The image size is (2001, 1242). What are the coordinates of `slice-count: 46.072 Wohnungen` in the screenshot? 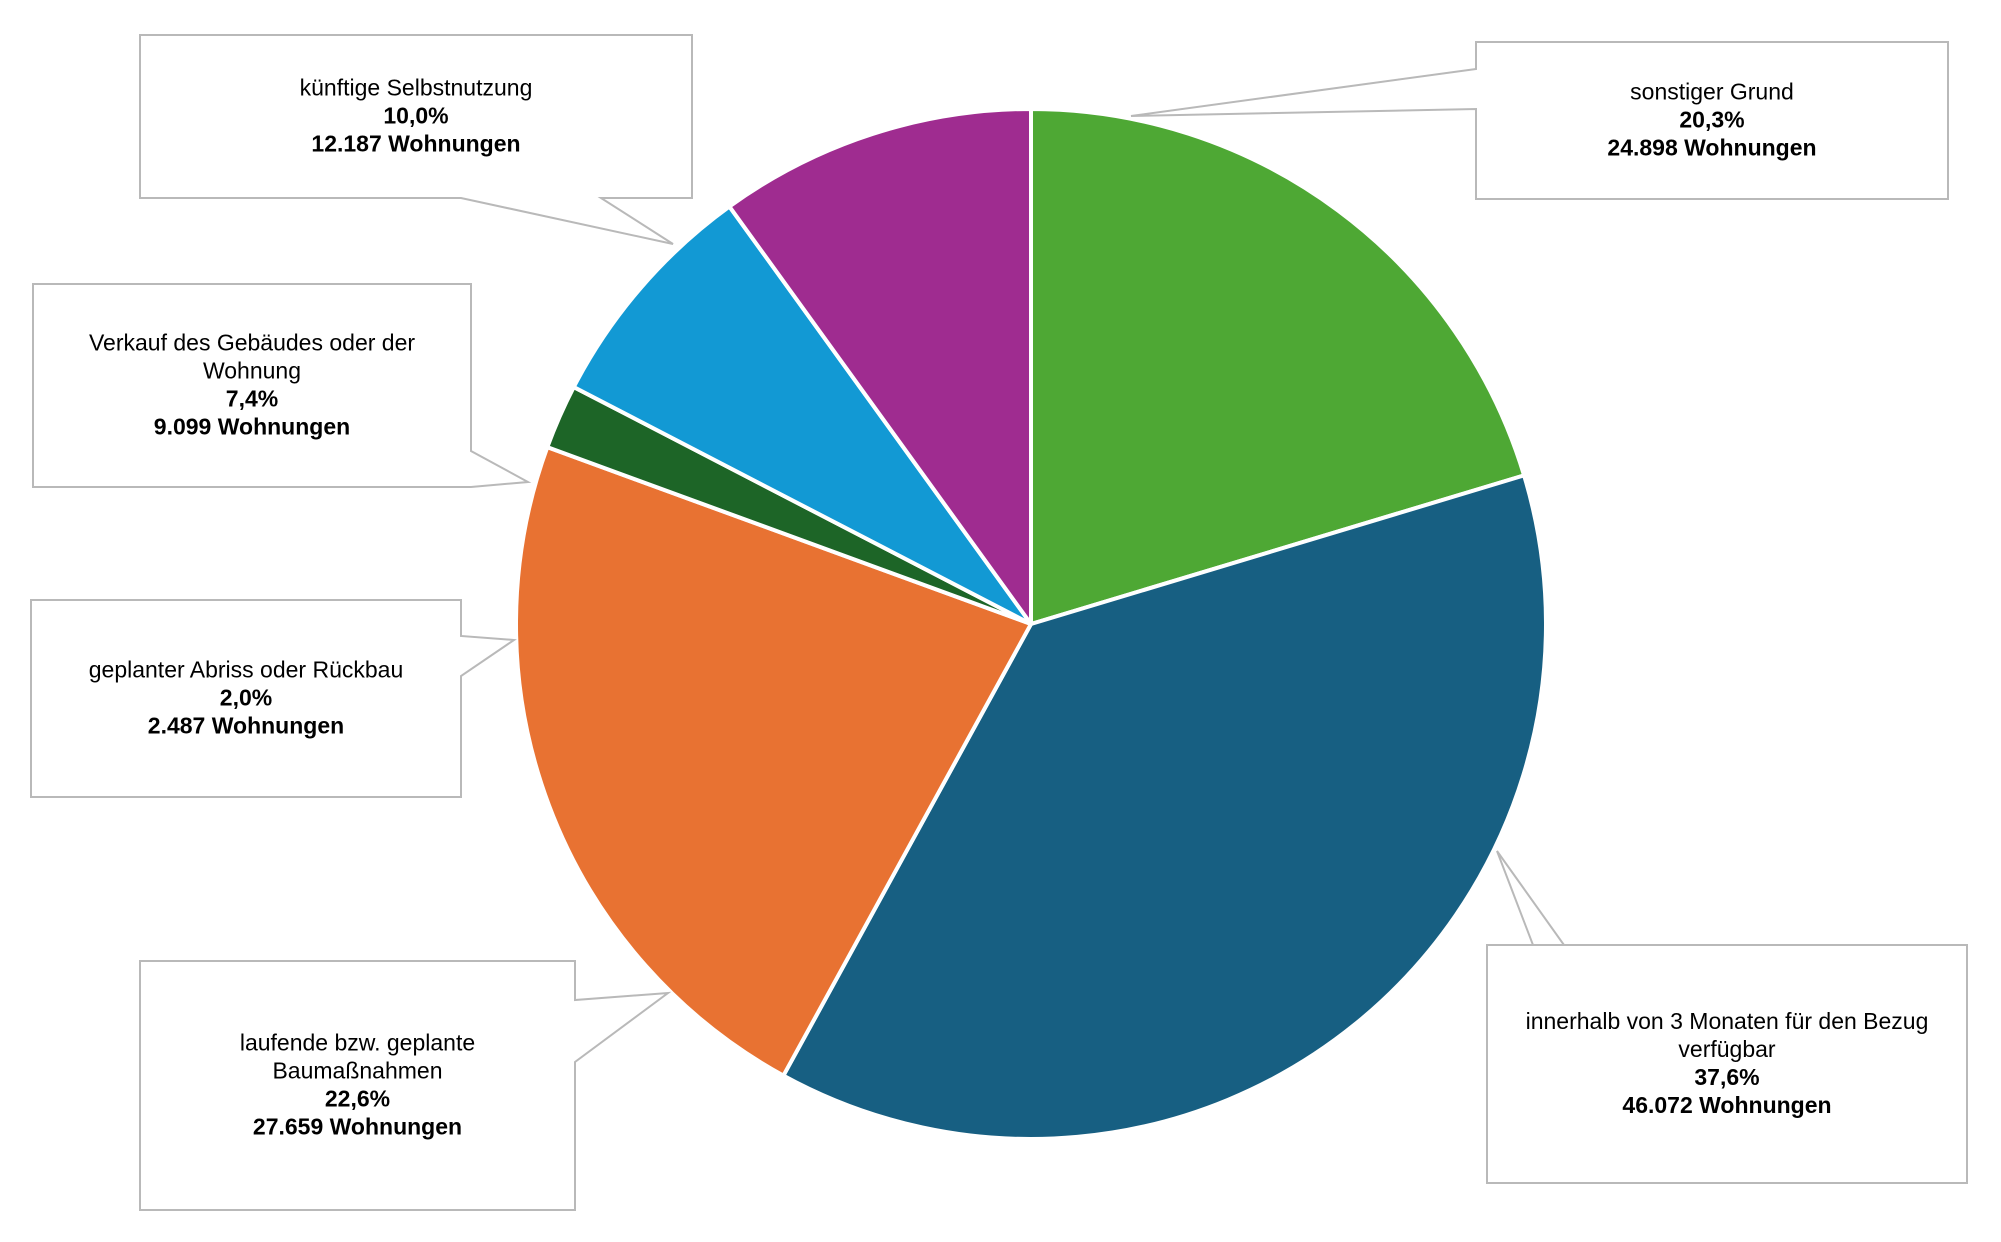 It's located at (1726, 1105).